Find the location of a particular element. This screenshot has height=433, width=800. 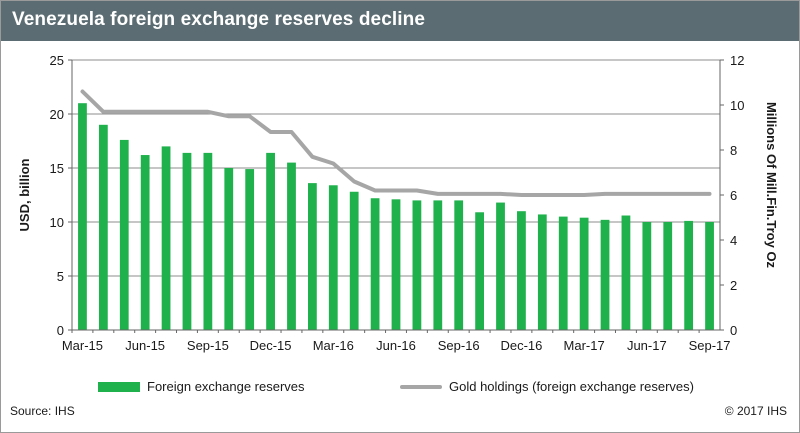

x-tick-label: Dec-16 is located at coordinates (521, 345).